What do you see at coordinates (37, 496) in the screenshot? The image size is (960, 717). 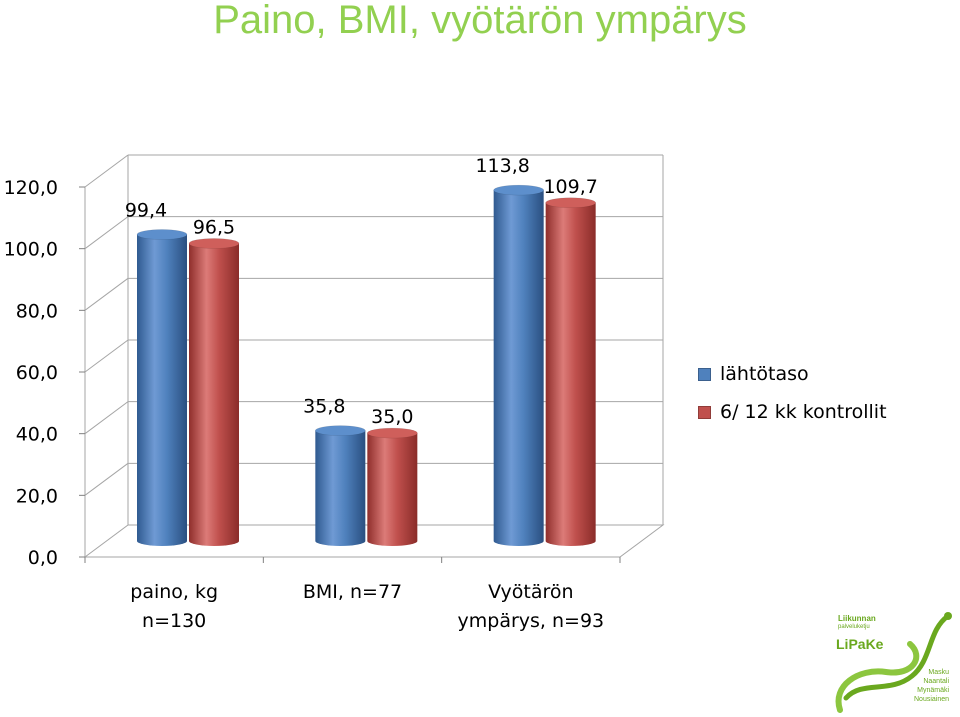 I see `y-tick-label: 20,0` at bounding box center [37, 496].